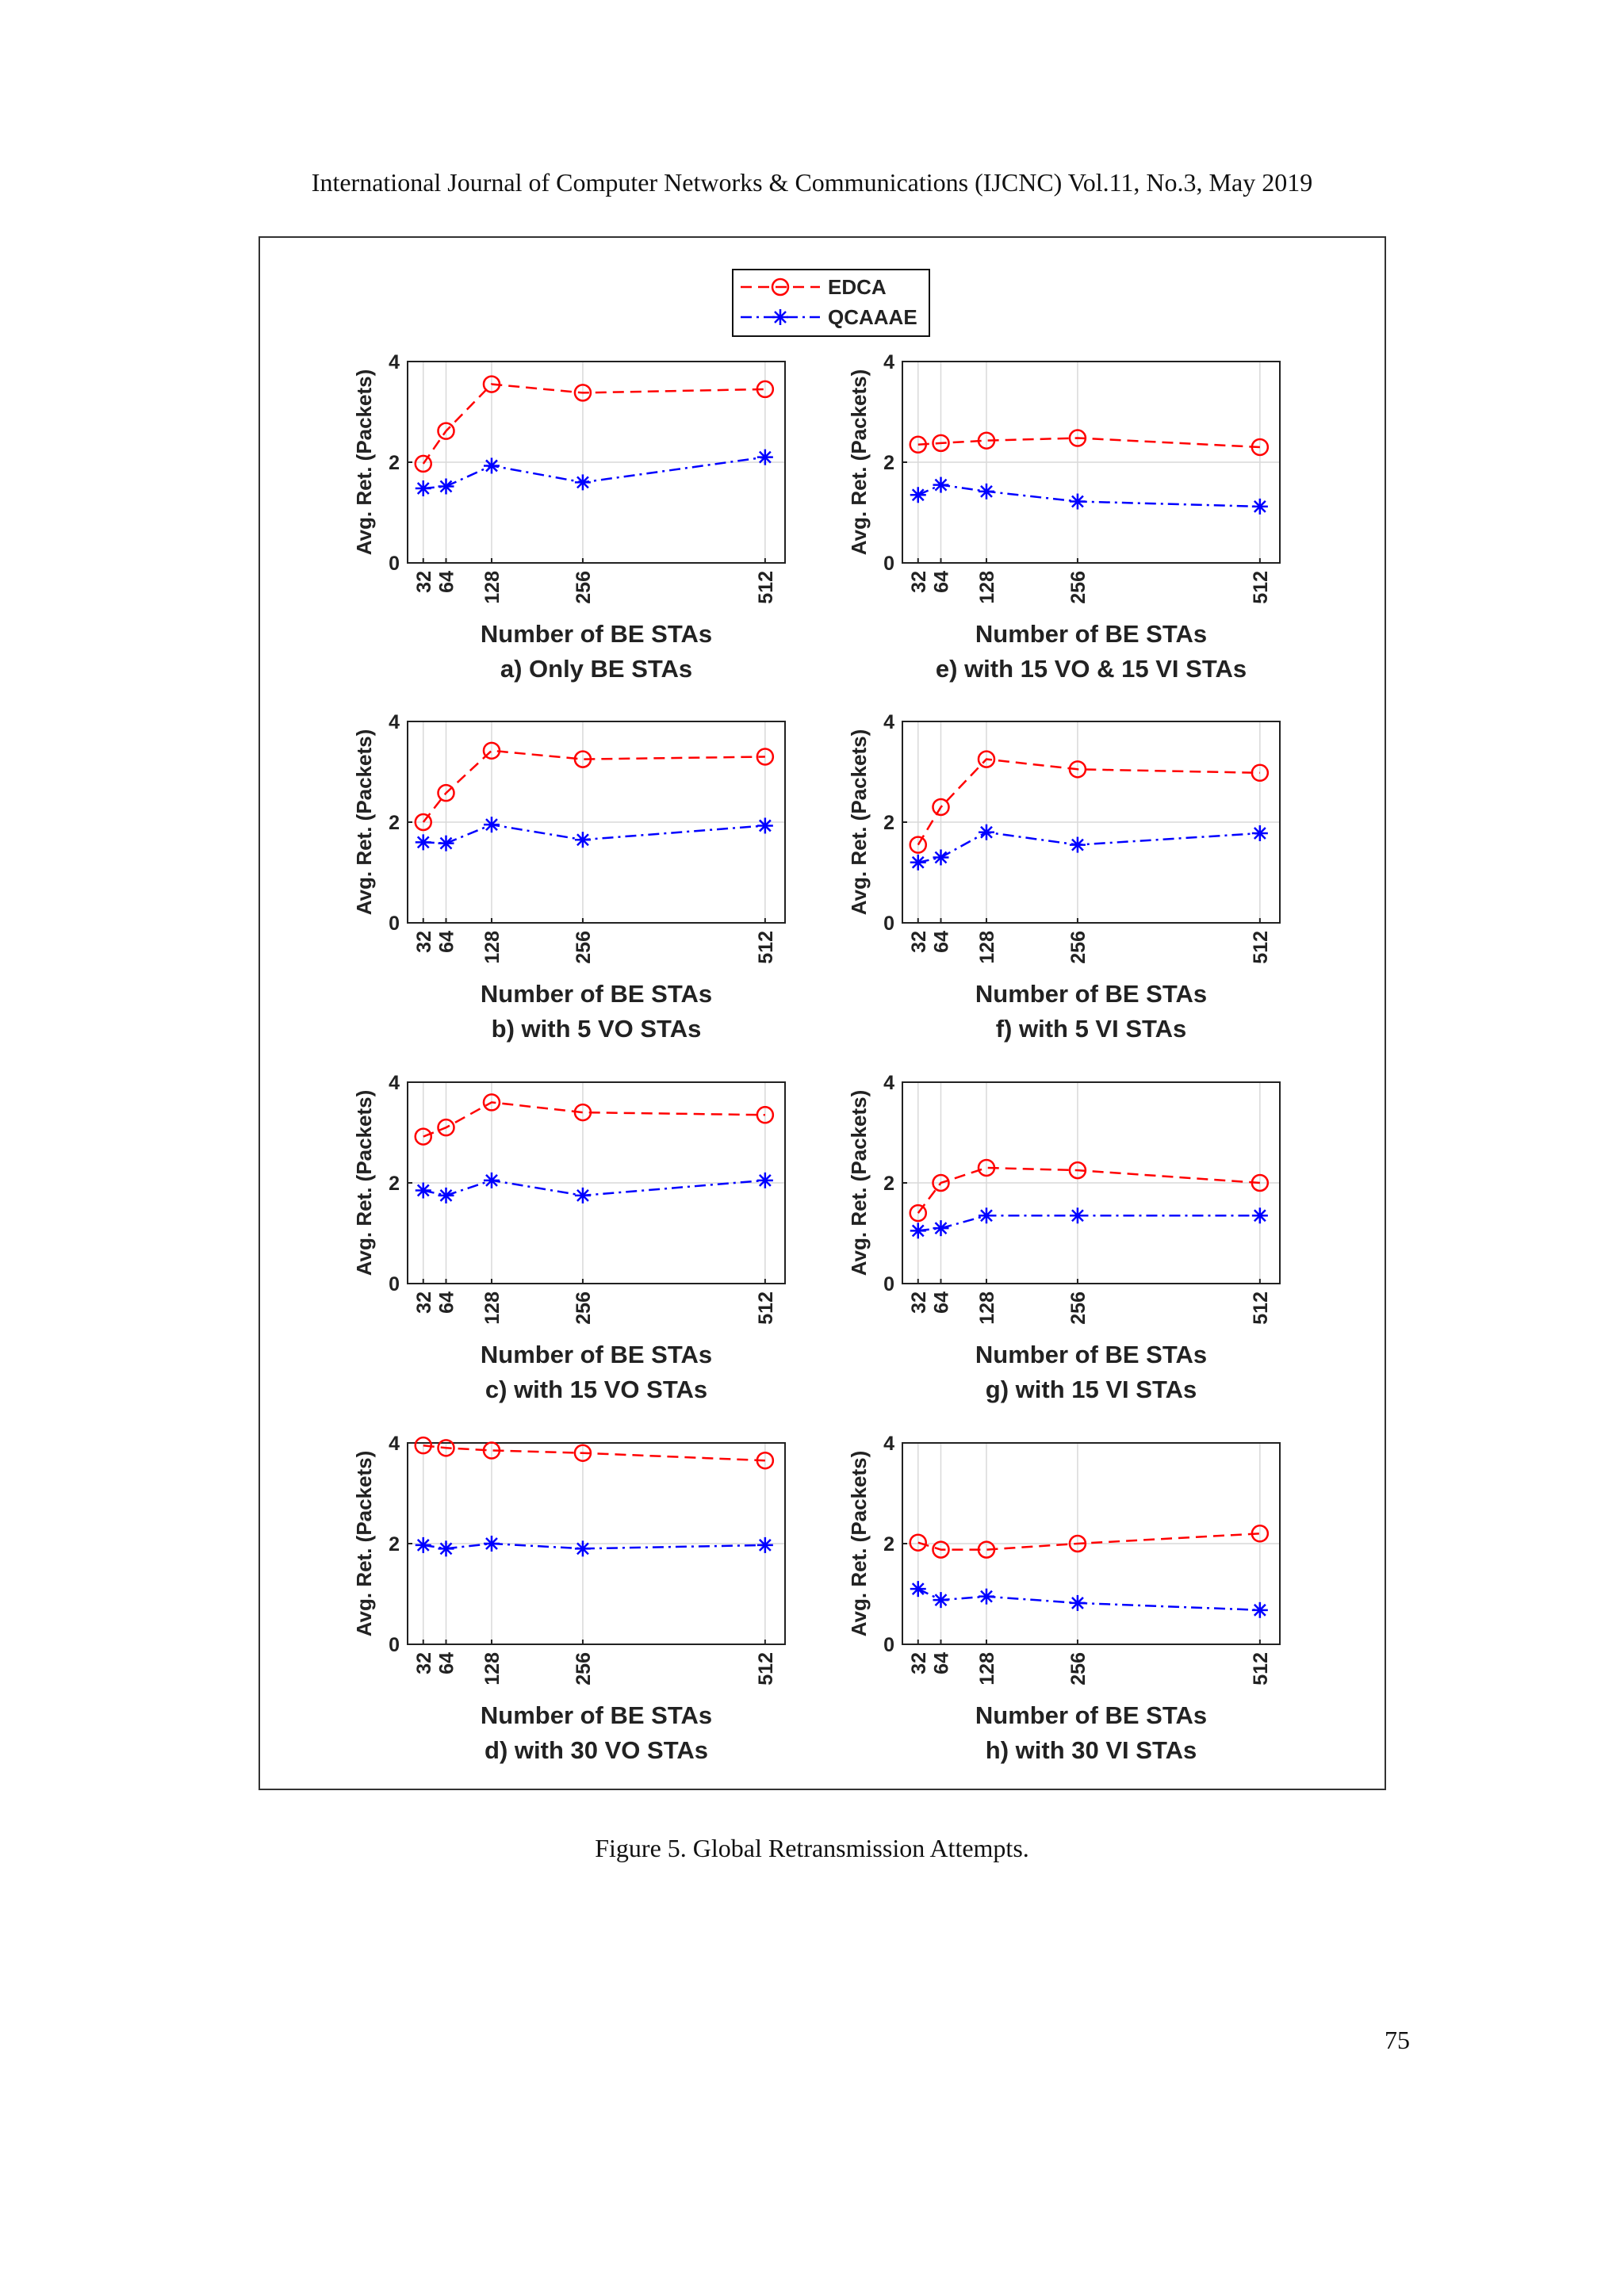  I want to click on y-tick-label: 0, so click(888, 564).